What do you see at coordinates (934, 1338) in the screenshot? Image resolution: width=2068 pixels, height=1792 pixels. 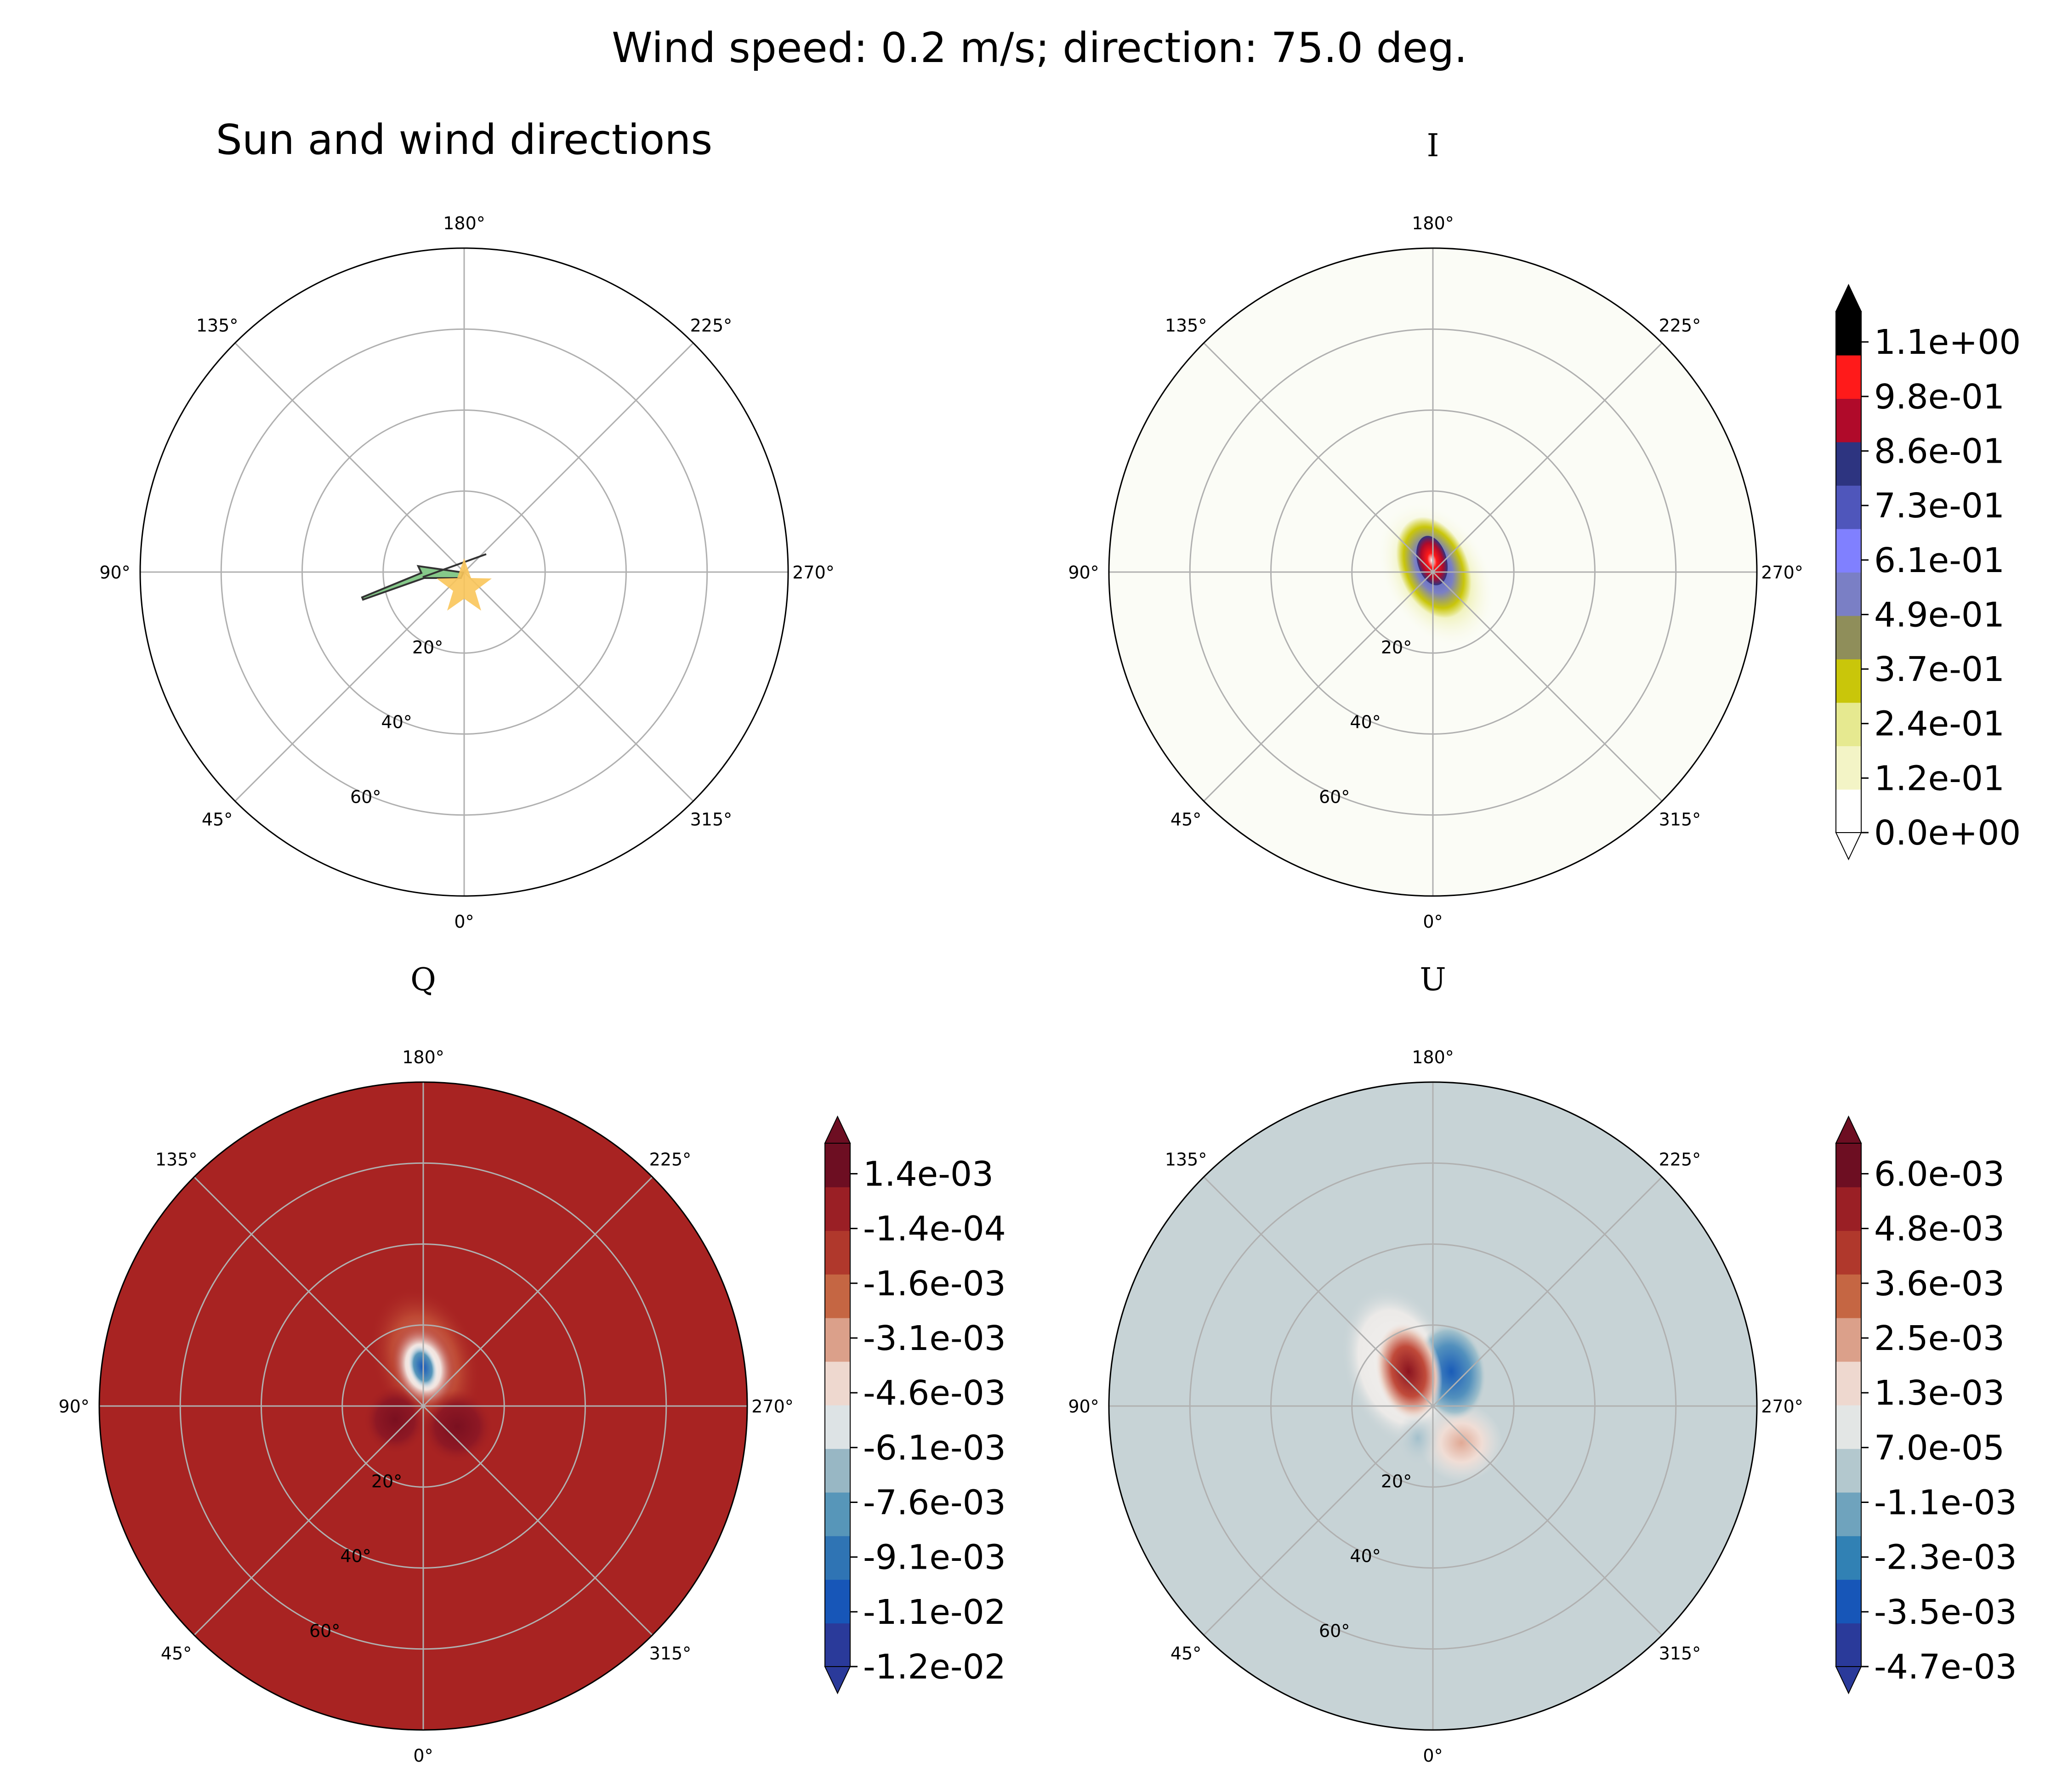 I see `colorbar-tick-label: -3.1e-03` at bounding box center [934, 1338].